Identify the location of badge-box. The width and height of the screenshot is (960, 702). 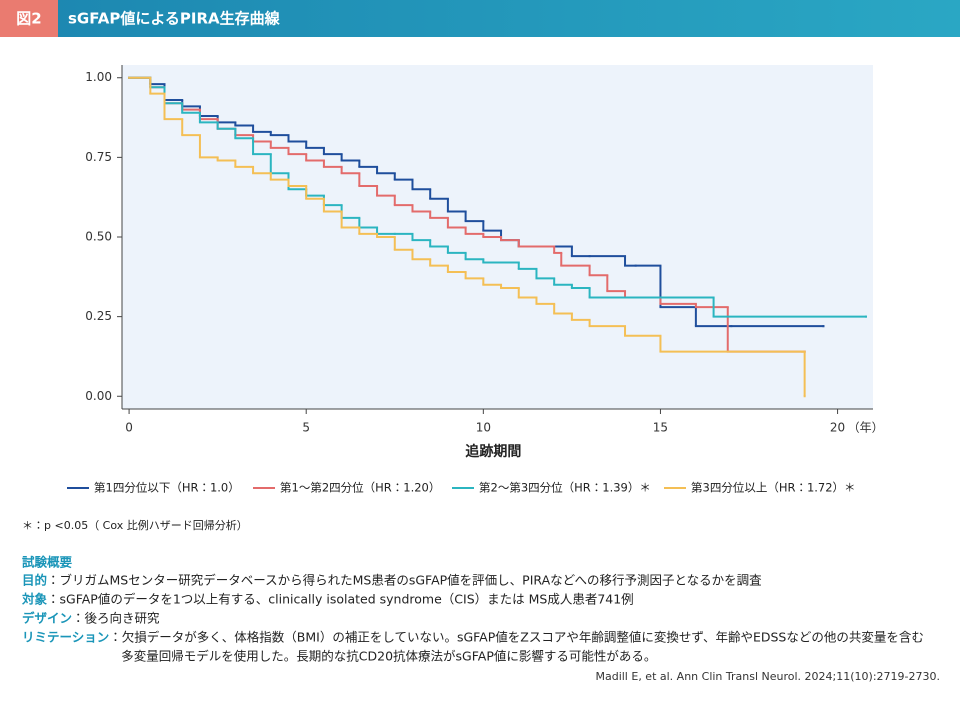
(29, 18).